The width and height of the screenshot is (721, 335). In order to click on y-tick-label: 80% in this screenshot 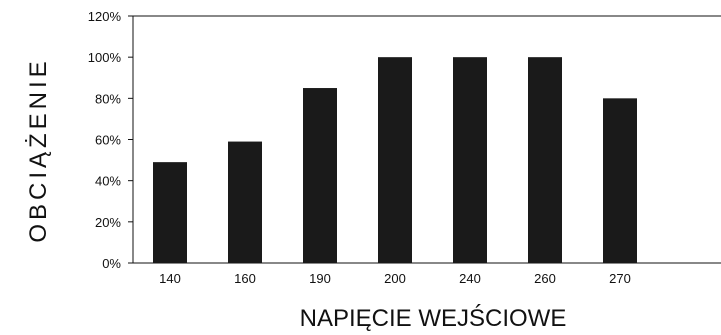, I will do `click(108, 98)`.